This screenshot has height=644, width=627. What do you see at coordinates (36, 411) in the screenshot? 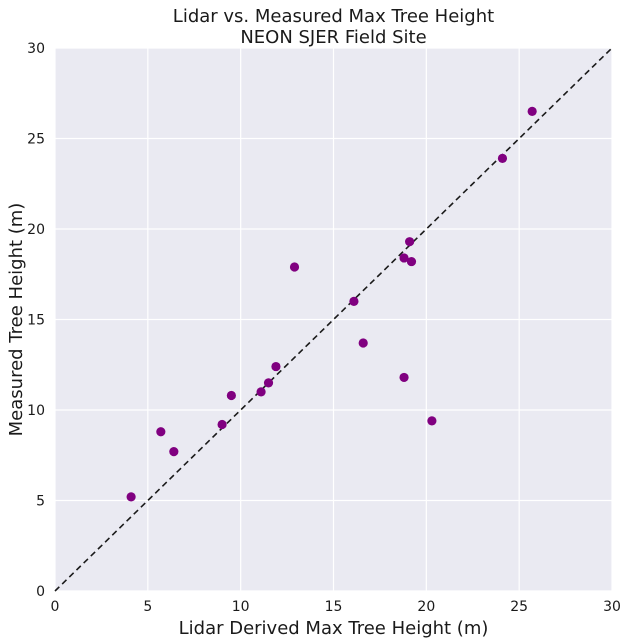
I see `y-tick-label: 10` at bounding box center [36, 411].